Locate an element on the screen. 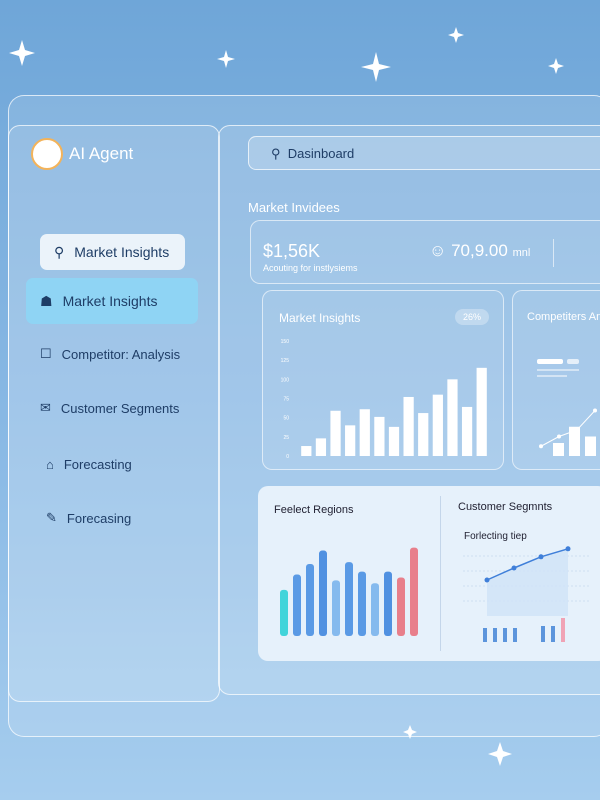 Image resolution: width=600 pixels, height=800 pixels. stat-number: 70,9.00 is located at coordinates (479, 250).